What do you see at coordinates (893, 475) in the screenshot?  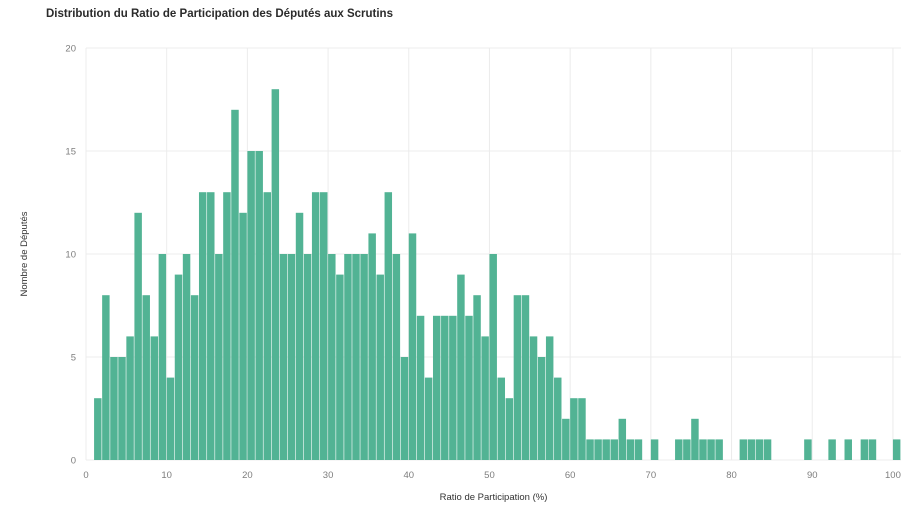 I see `x-tick-label: 100` at bounding box center [893, 475].